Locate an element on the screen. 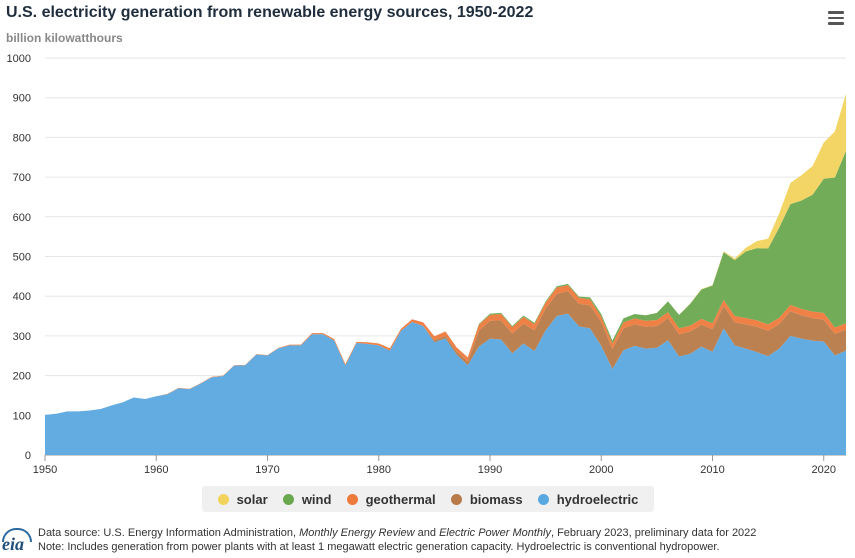 Image resolution: width=855 pixels, height=558 pixels. x-tick-label: 1990 is located at coordinates (490, 470).